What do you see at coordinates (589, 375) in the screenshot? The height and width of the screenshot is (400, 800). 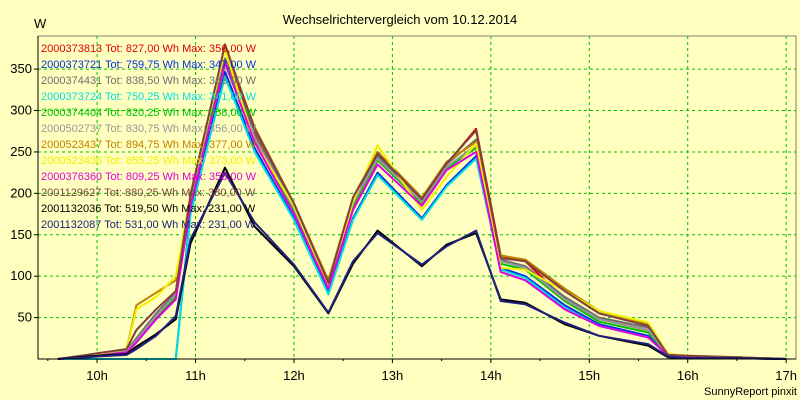 I see `x-tick-label: 15h` at bounding box center [589, 375].